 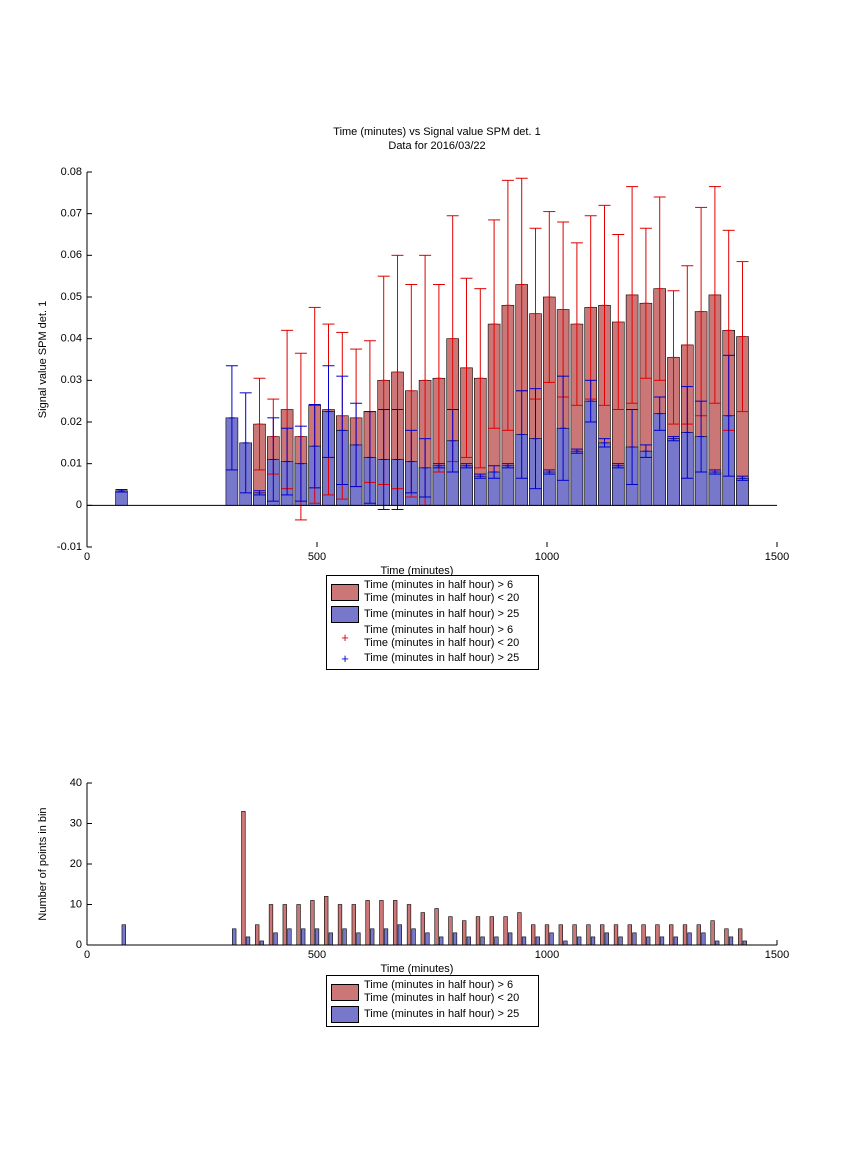 I want to click on y-tick-label: 0.01, so click(x=71, y=464).